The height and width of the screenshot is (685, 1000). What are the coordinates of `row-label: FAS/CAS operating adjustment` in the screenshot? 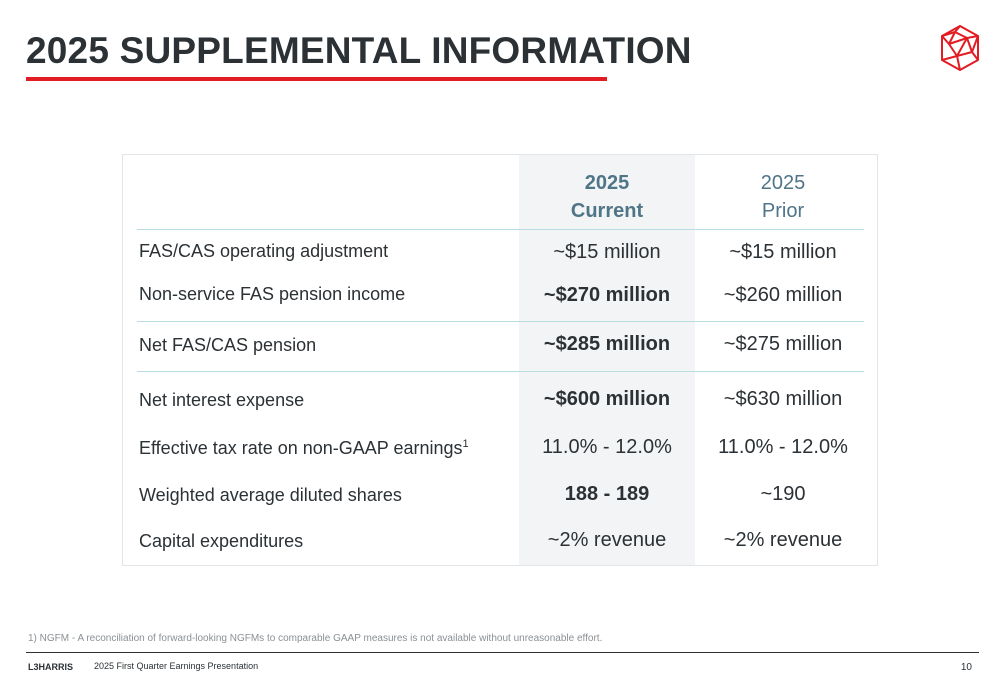 It's located at (264, 251).